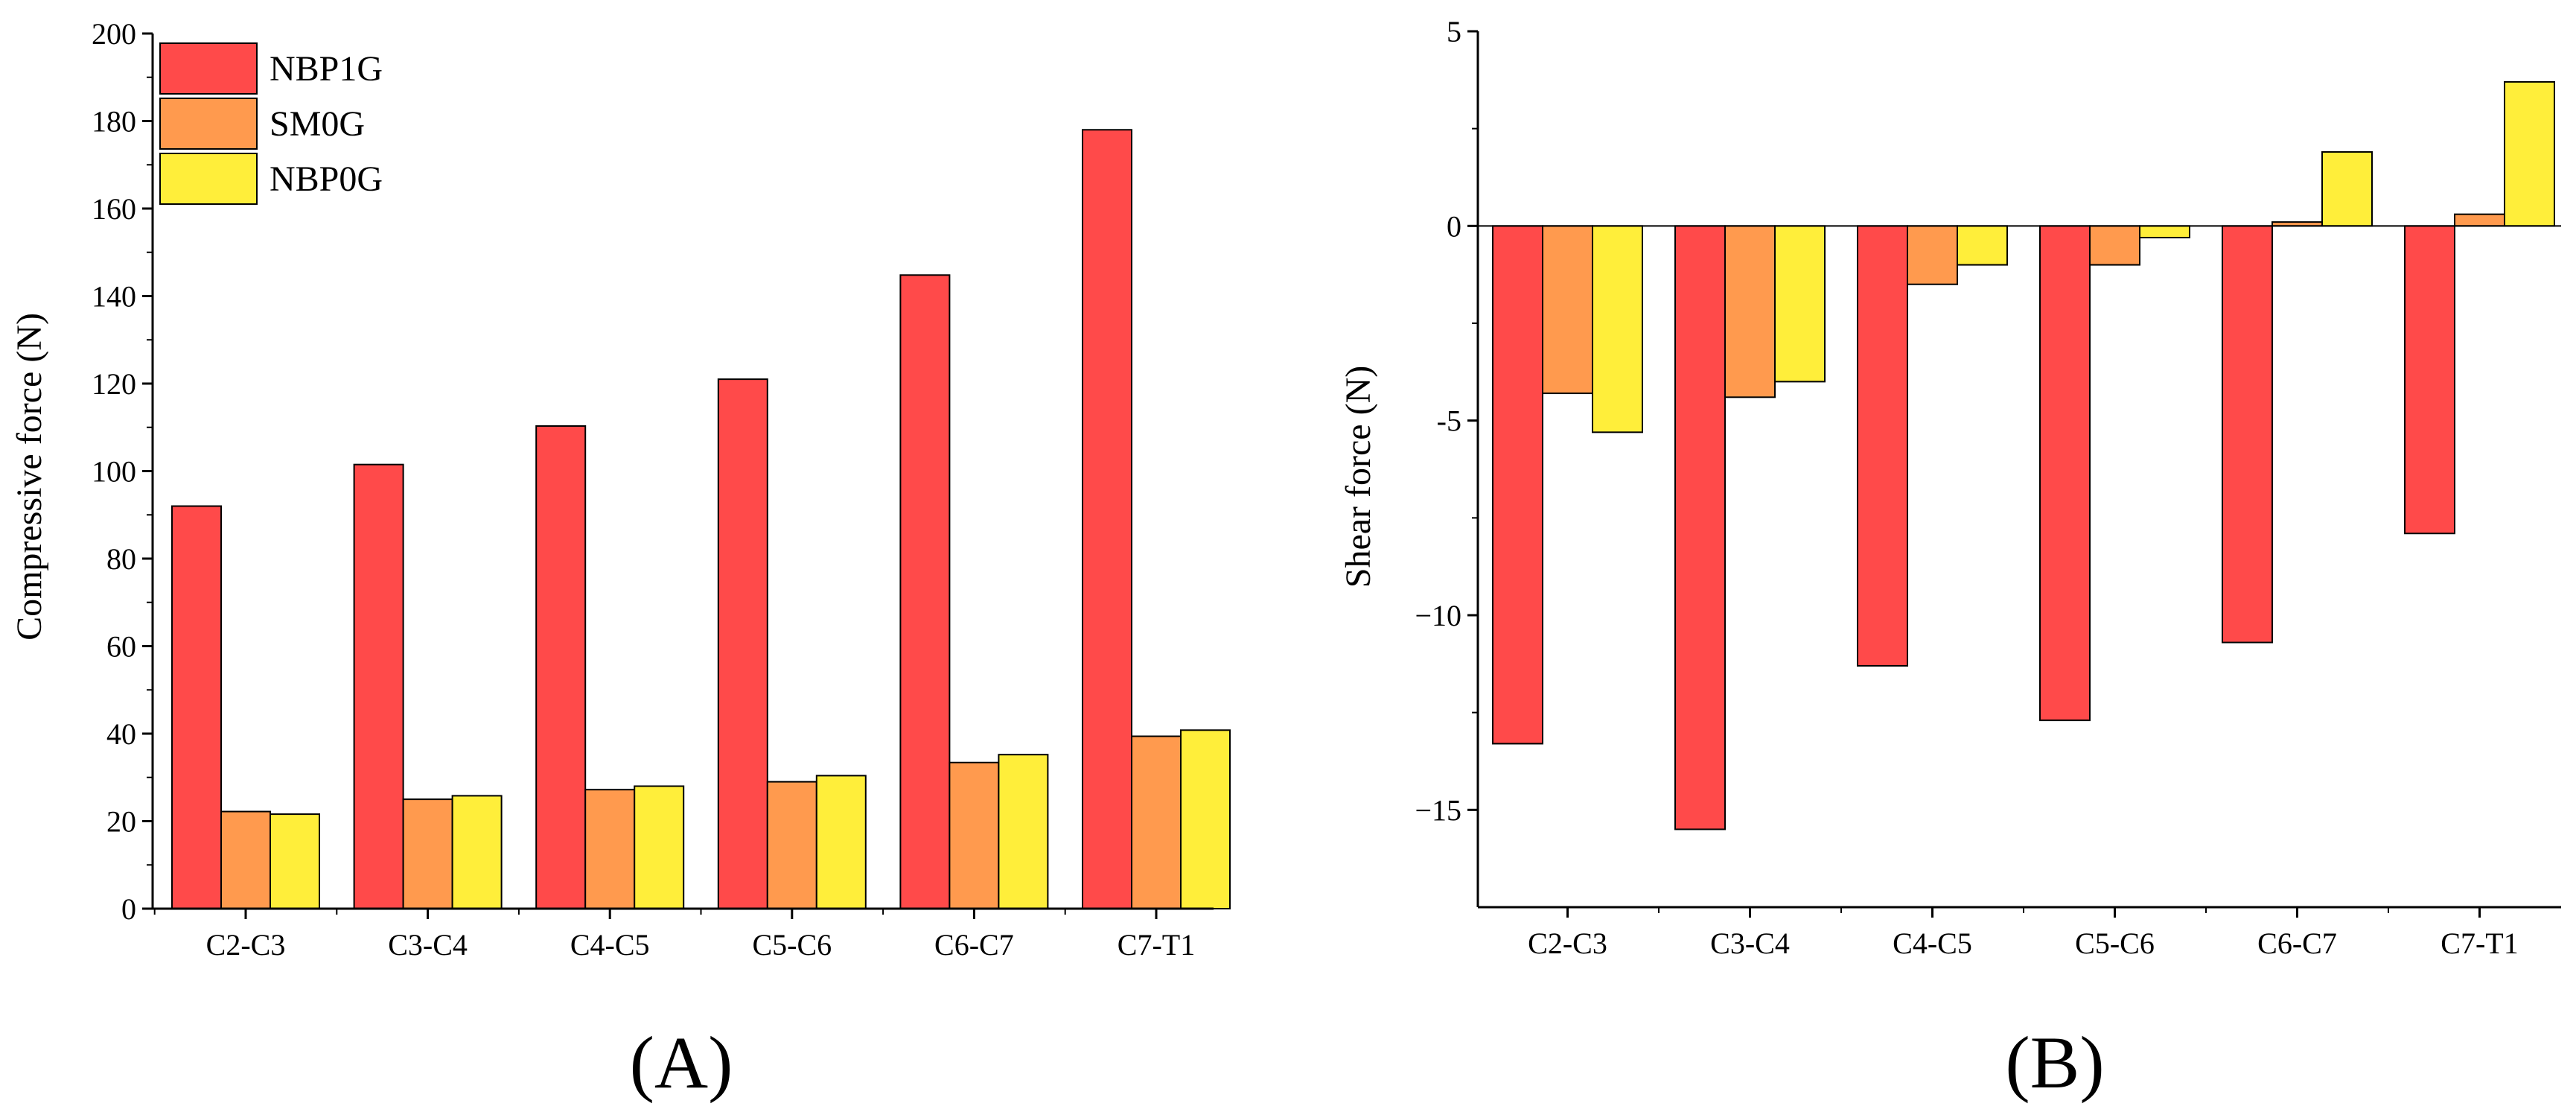 This screenshot has width=2576, height=1112. I want to click on y-tick-label: 60, so click(121, 647).